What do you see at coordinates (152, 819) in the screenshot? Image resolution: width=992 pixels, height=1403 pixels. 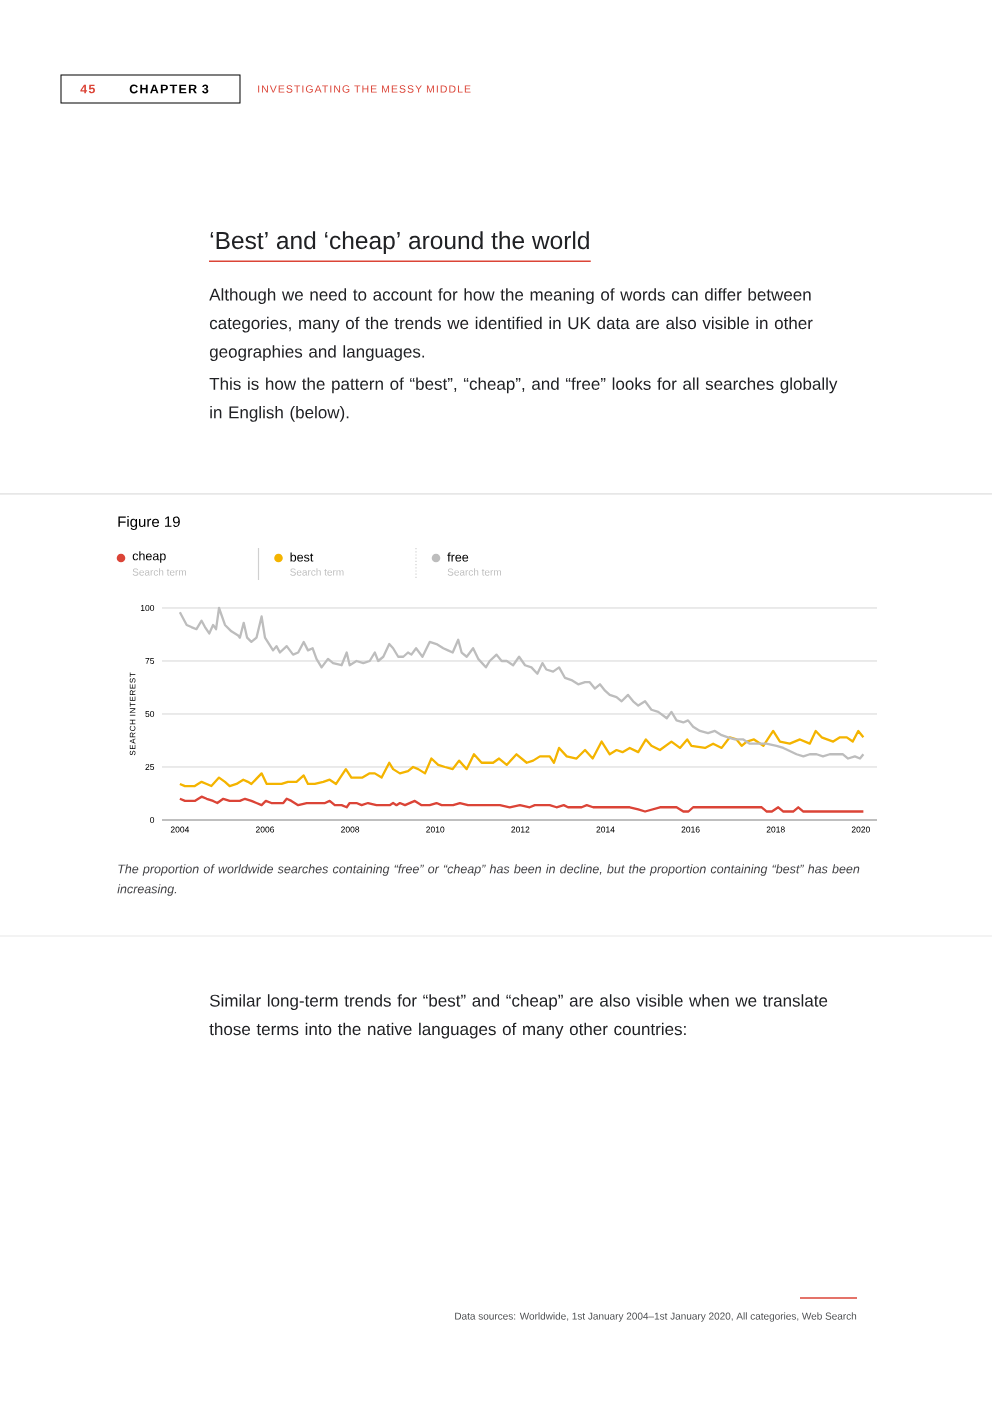 I see `y-tick-label: 0` at bounding box center [152, 819].